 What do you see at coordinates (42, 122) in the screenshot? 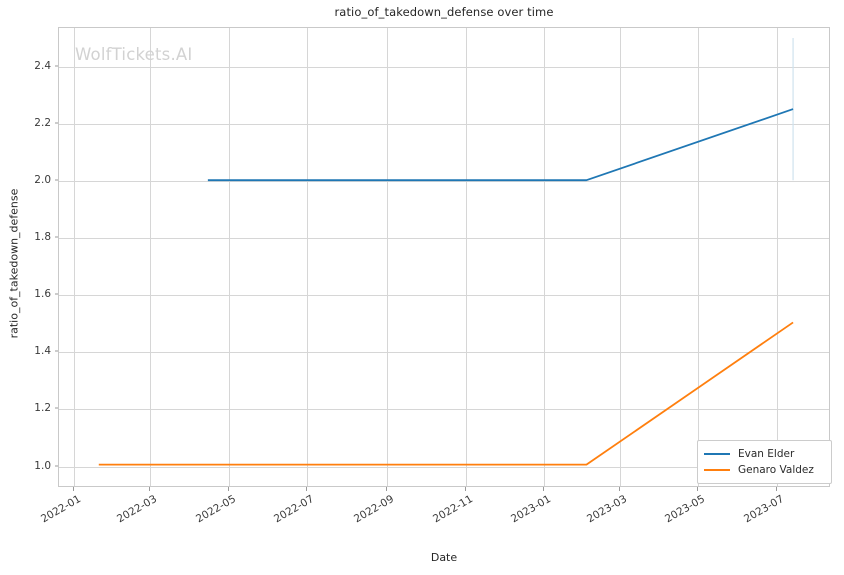
I see `y-tick-label: 2.2` at bounding box center [42, 122].